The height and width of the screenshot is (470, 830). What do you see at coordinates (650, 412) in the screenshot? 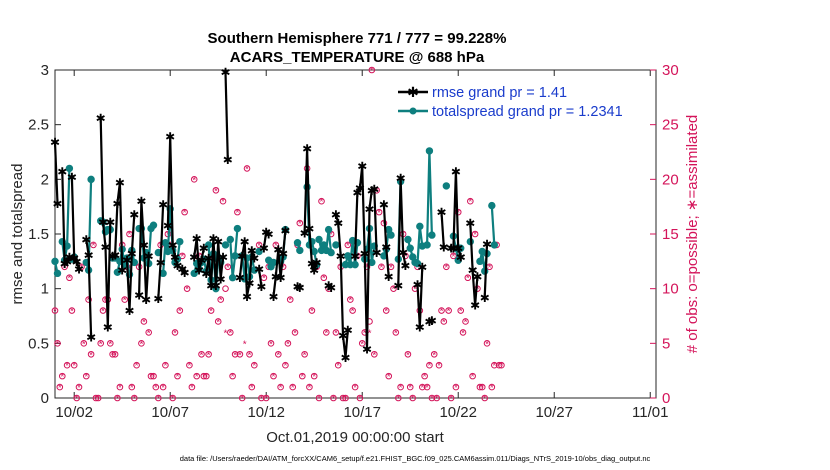
I see `x-tick-label: 11/01` at bounding box center [650, 412].